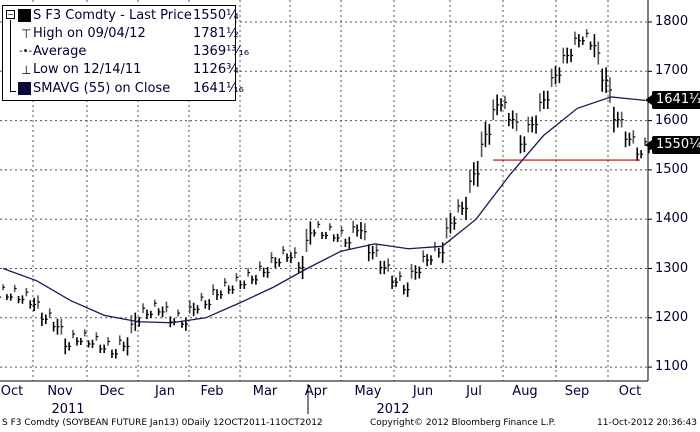 The image size is (700, 432). Describe the element at coordinates (672, 317) in the screenshot. I see `y-tick-label: 1200` at that location.